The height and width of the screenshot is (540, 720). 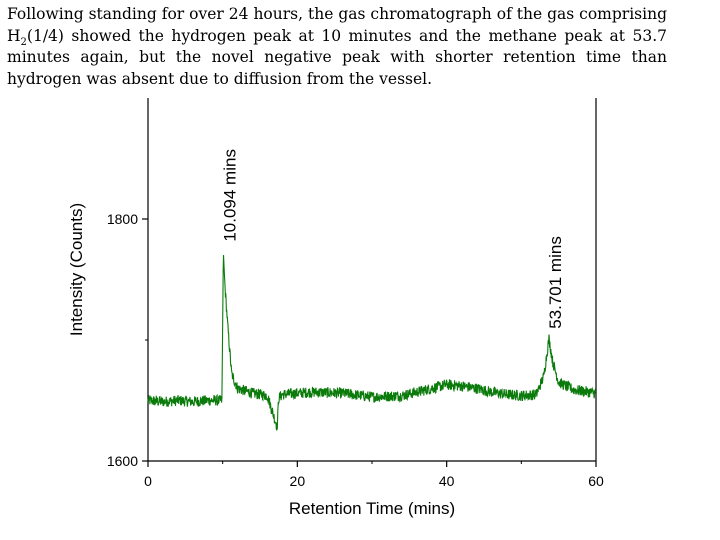 What do you see at coordinates (447, 481) in the screenshot?
I see `x-tick-label: 40` at bounding box center [447, 481].